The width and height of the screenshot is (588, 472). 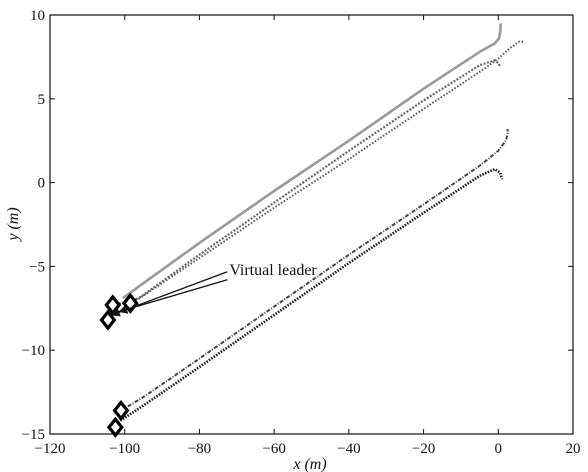 What do you see at coordinates (37, 267) in the screenshot?
I see `y-tick-label: −5` at bounding box center [37, 267].